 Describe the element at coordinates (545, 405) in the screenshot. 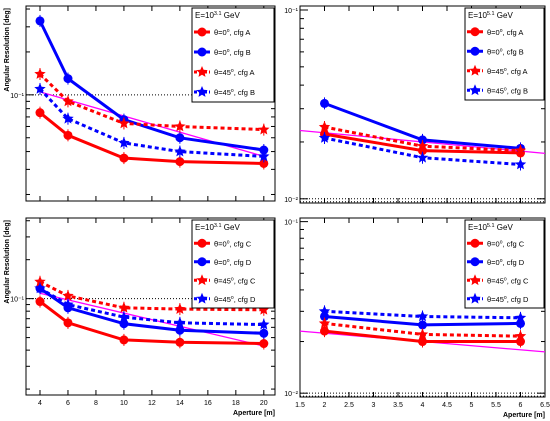

I see `x-tick-label: 6.5` at that location.